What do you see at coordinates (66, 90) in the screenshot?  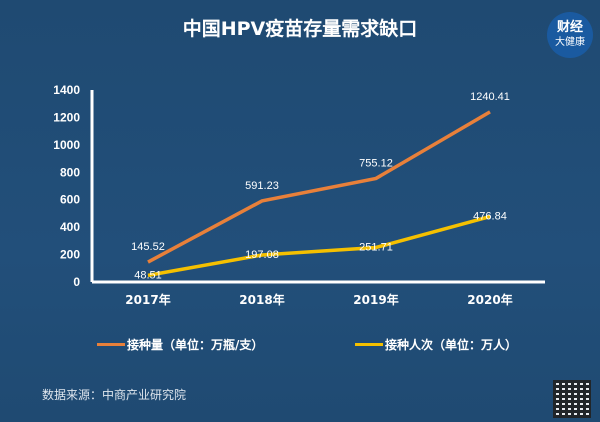 I see `y-tick-label: 1400` at bounding box center [66, 90].